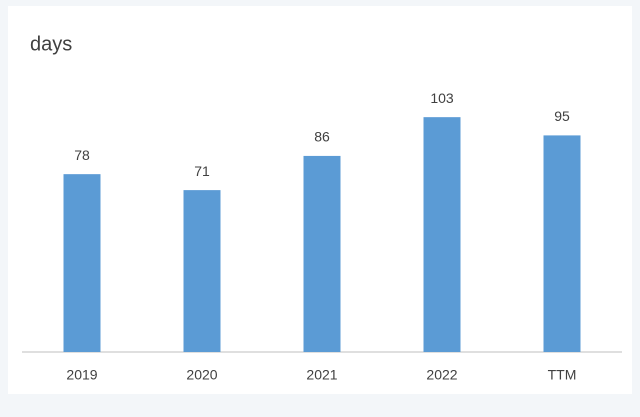 The image size is (640, 417). What do you see at coordinates (82, 155) in the screenshot?
I see `data-label: 78` at bounding box center [82, 155].